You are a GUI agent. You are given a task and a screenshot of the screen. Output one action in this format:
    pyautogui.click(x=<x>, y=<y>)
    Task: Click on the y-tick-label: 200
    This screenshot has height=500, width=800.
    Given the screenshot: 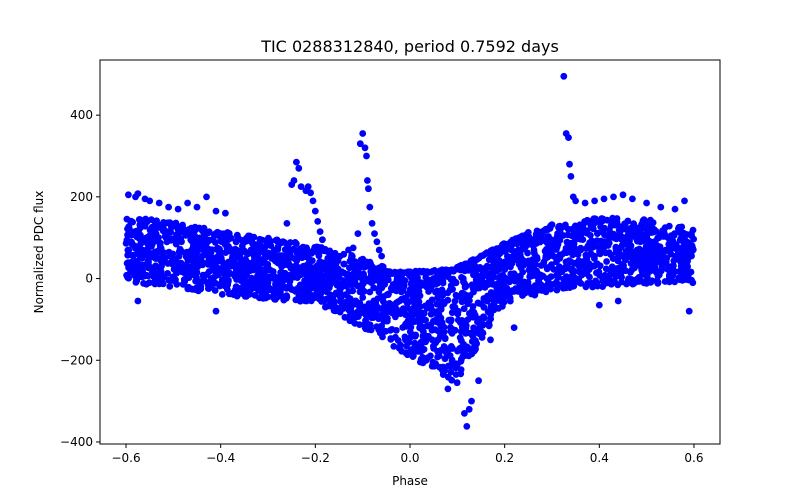 What is the action you would take?
    pyautogui.click(x=81, y=197)
    